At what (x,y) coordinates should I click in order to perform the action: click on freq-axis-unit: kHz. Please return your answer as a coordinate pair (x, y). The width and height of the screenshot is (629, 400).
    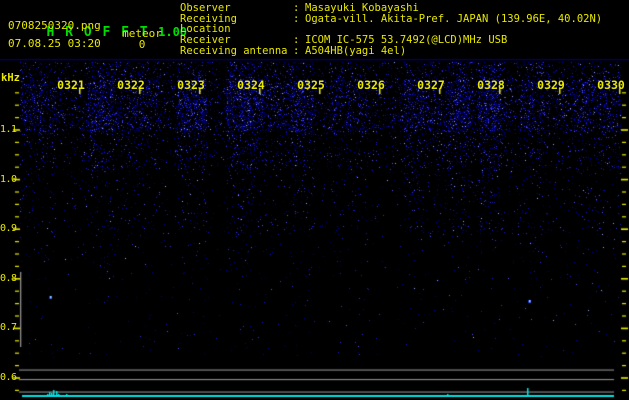
    Looking at the image, I should click on (10, 78).